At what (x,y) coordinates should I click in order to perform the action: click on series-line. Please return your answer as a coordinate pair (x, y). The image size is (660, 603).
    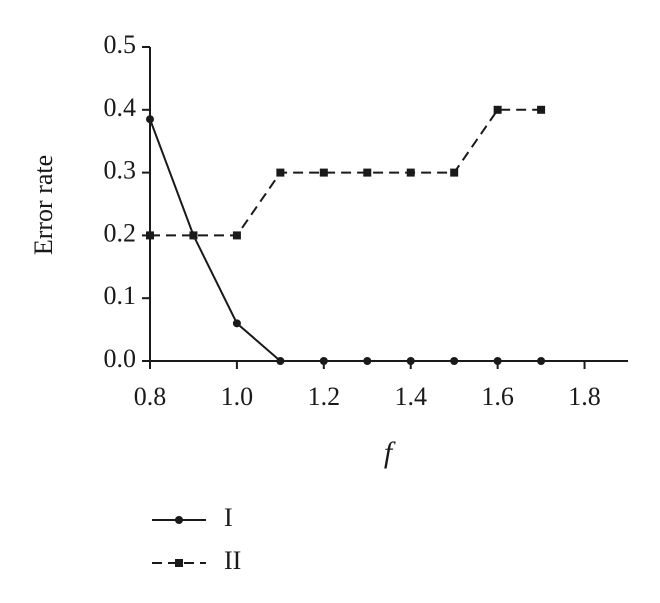
    Looking at the image, I should click on (346, 172).